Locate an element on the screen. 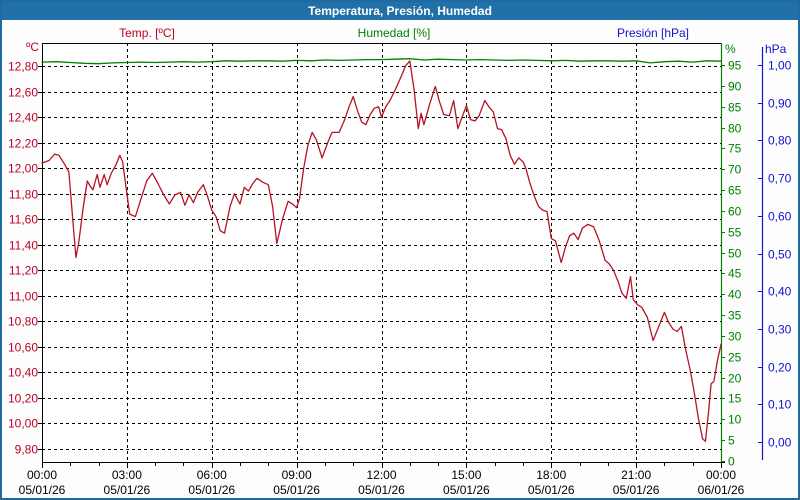 The width and height of the screenshot is (800, 500). svg-text: 90 is located at coordinates (735, 87).